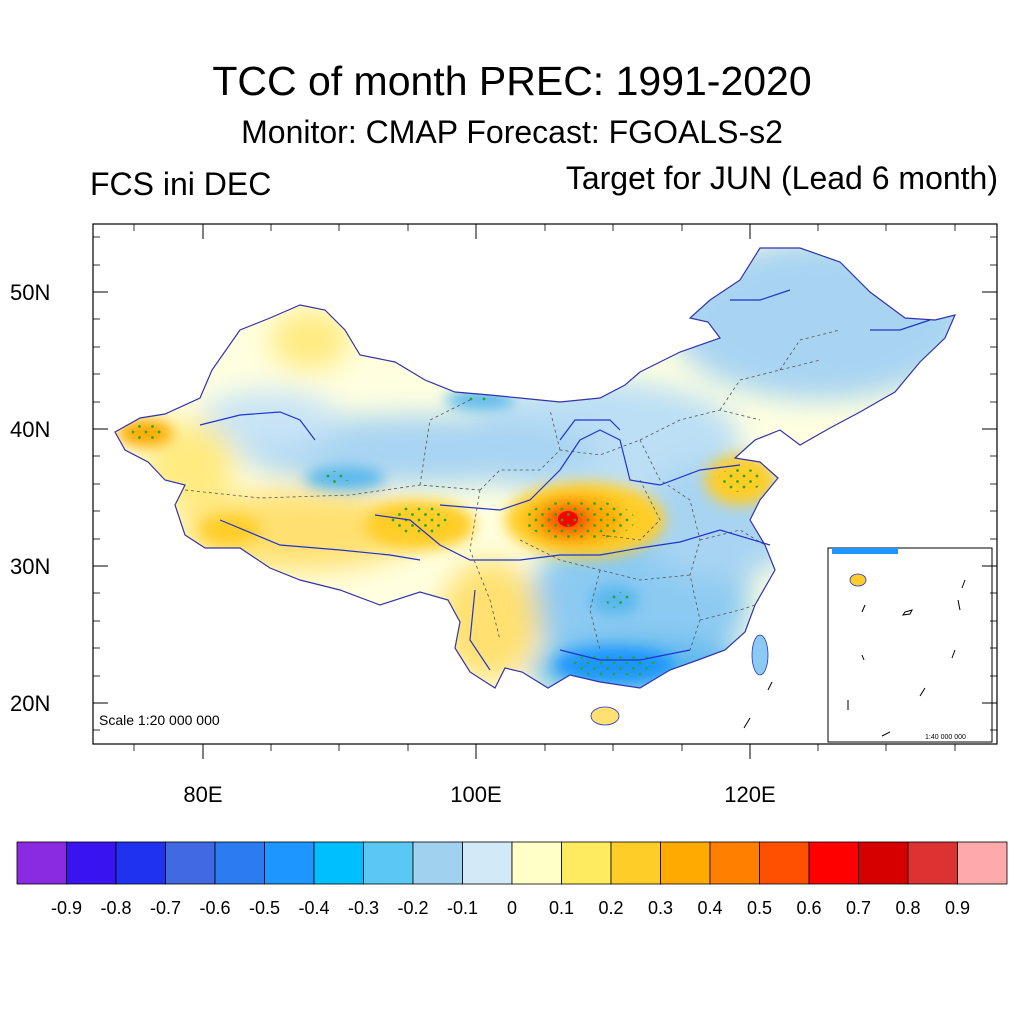 Image resolution: width=1024 pixels, height=1024 pixels. What do you see at coordinates (760, 655) in the screenshot?
I see `taiwan` at bounding box center [760, 655].